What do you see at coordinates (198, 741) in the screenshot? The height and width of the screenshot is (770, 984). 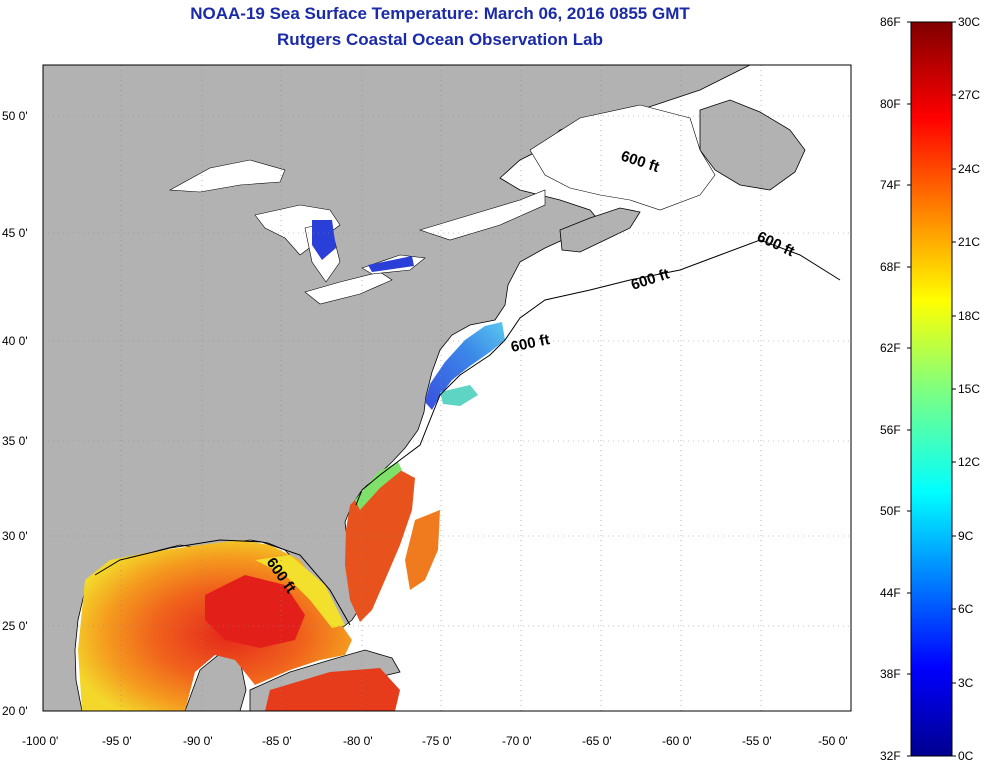 I see `lon-label: -90 0'` at bounding box center [198, 741].